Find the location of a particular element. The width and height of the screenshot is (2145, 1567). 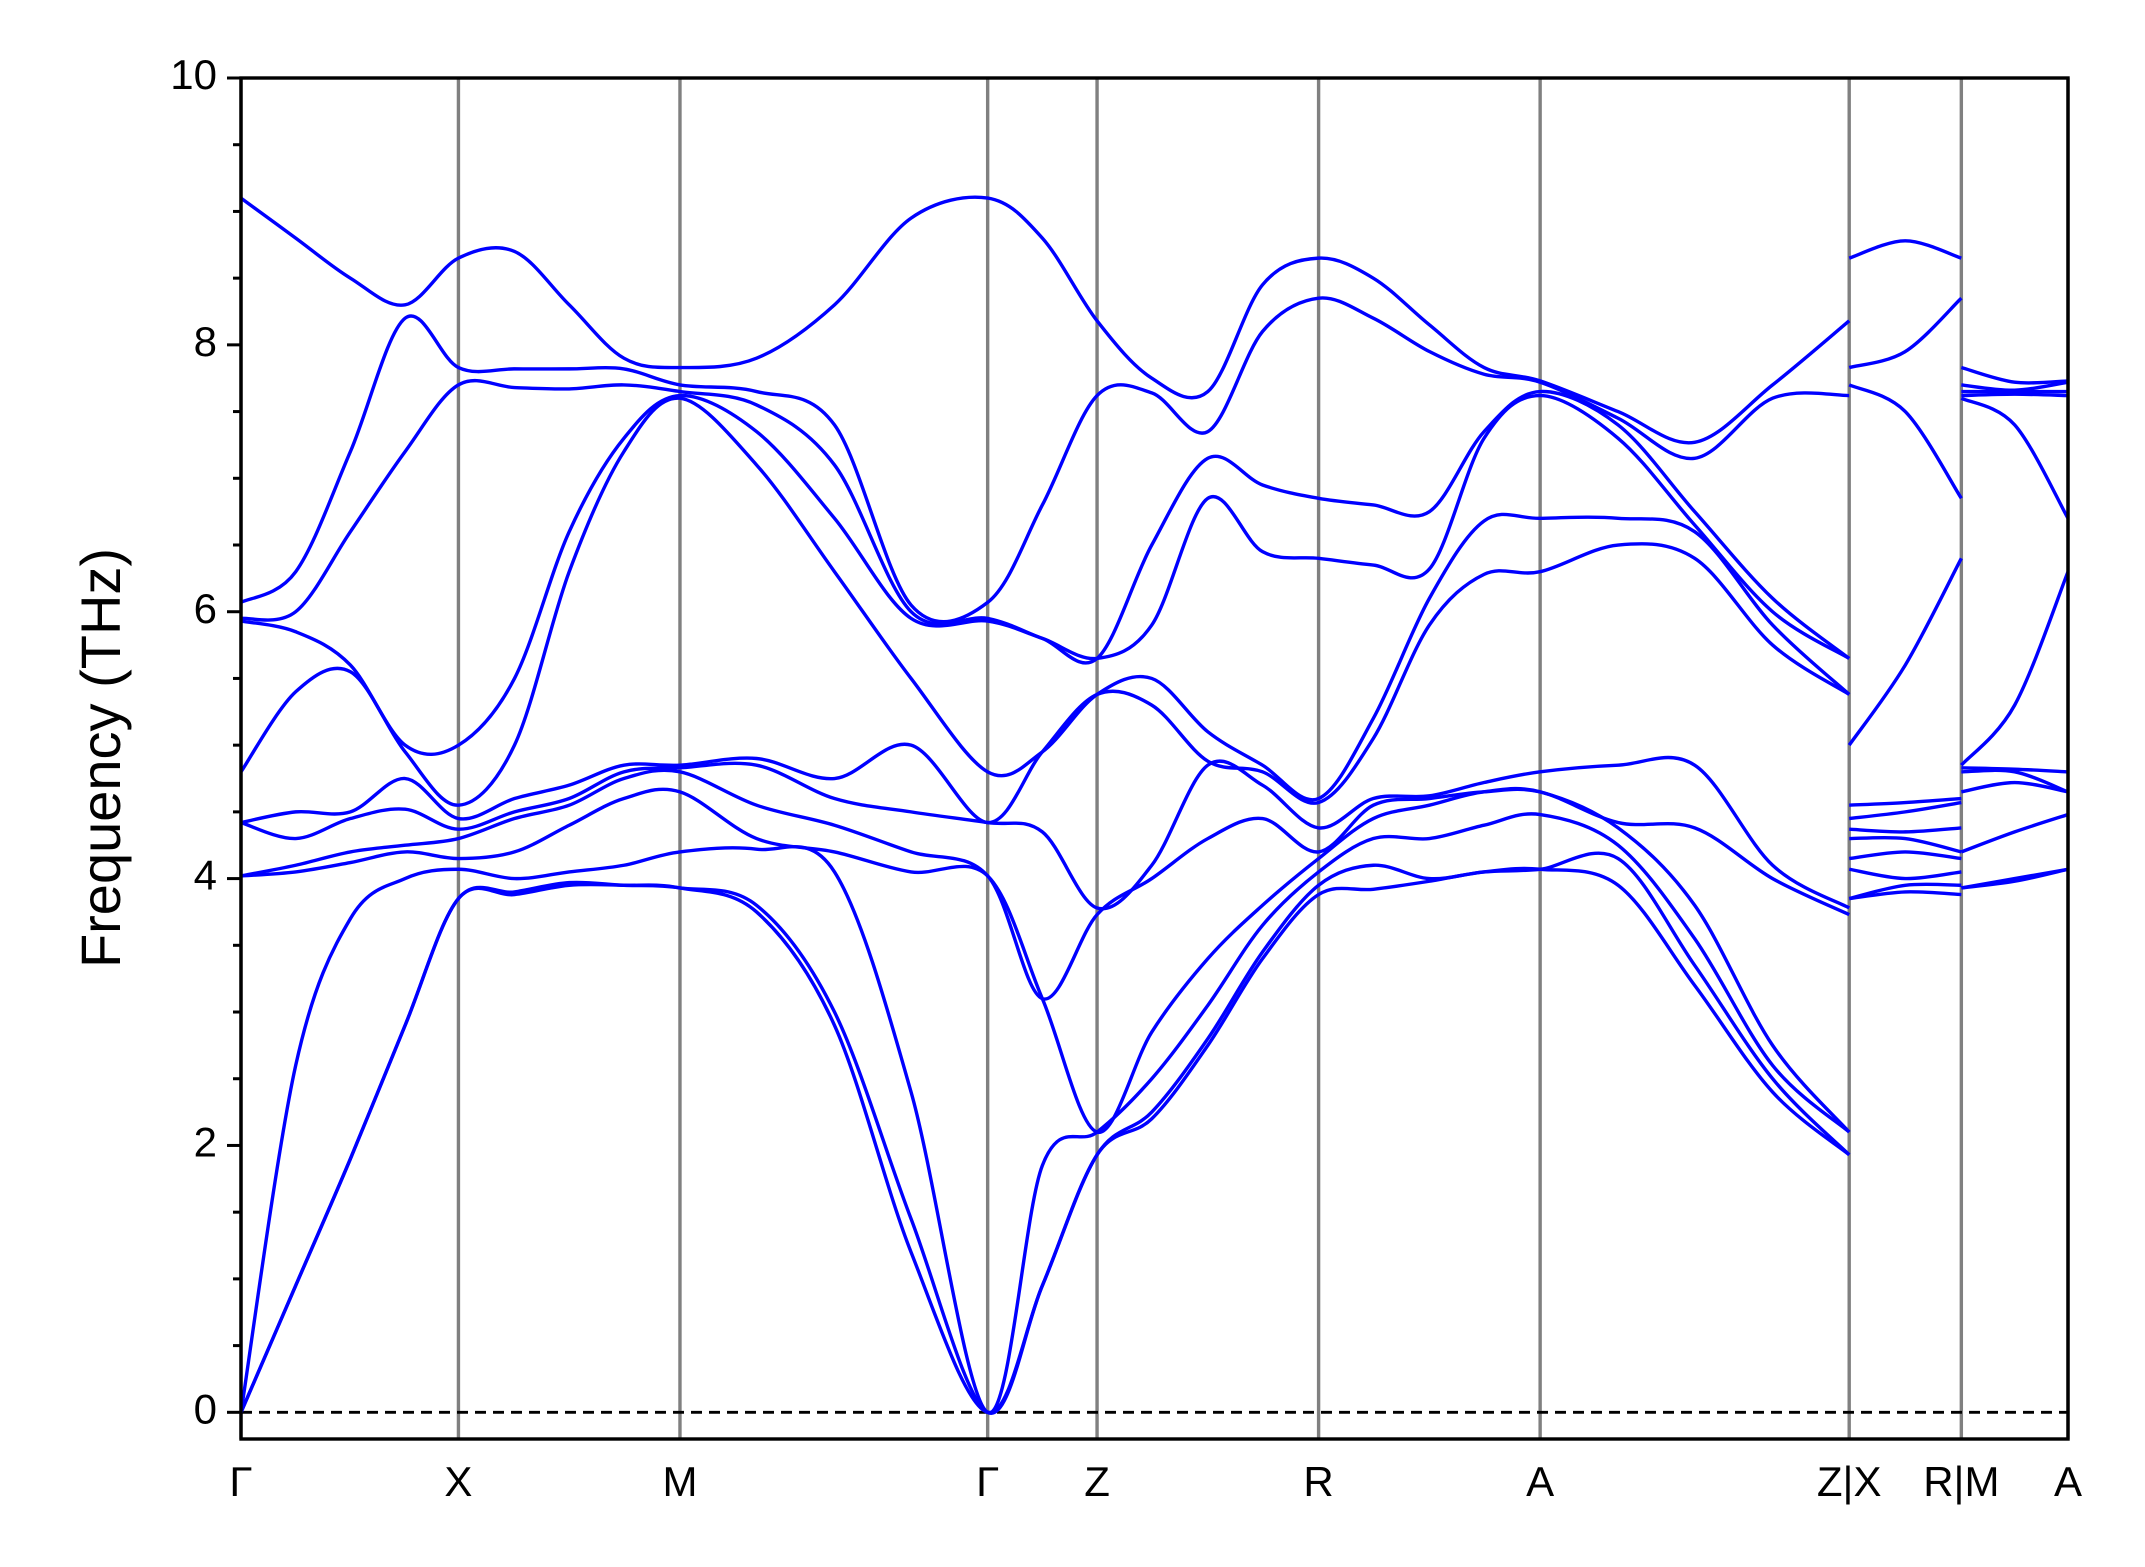

y-tick-label: 2 is located at coordinates (205, 1142).